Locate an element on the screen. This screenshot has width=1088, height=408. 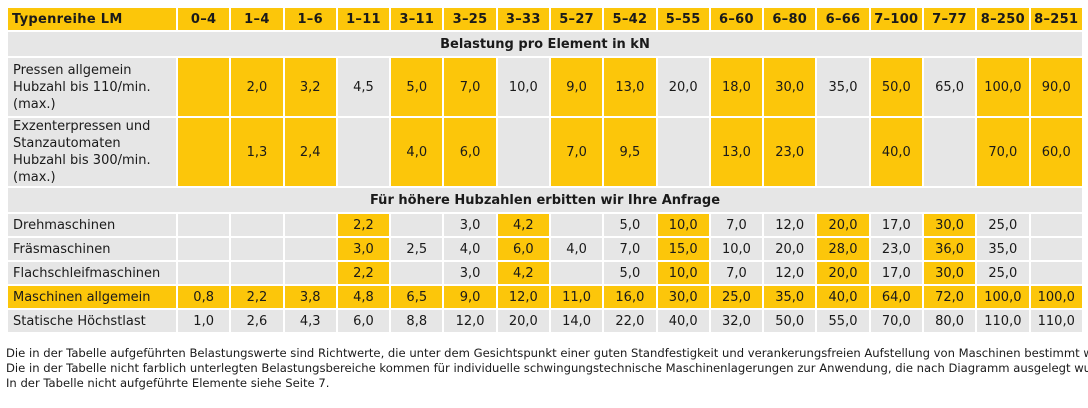
load-value-cell: 6,0 is located at coordinates (363, 321).